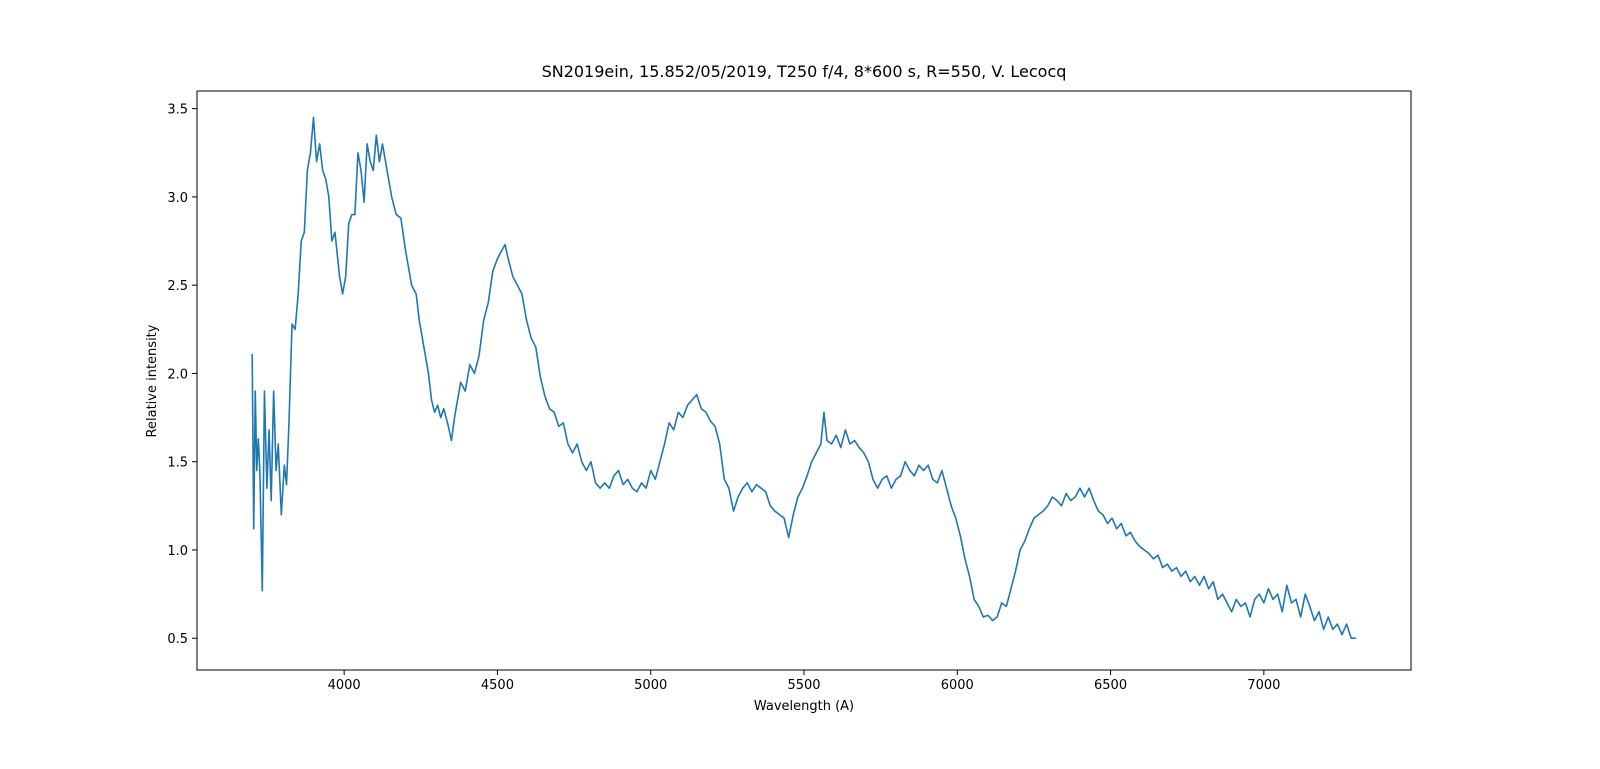 The width and height of the screenshot is (1600, 769). Describe the element at coordinates (1263, 685) in the screenshot. I see `x-tick-label: 7000` at that location.